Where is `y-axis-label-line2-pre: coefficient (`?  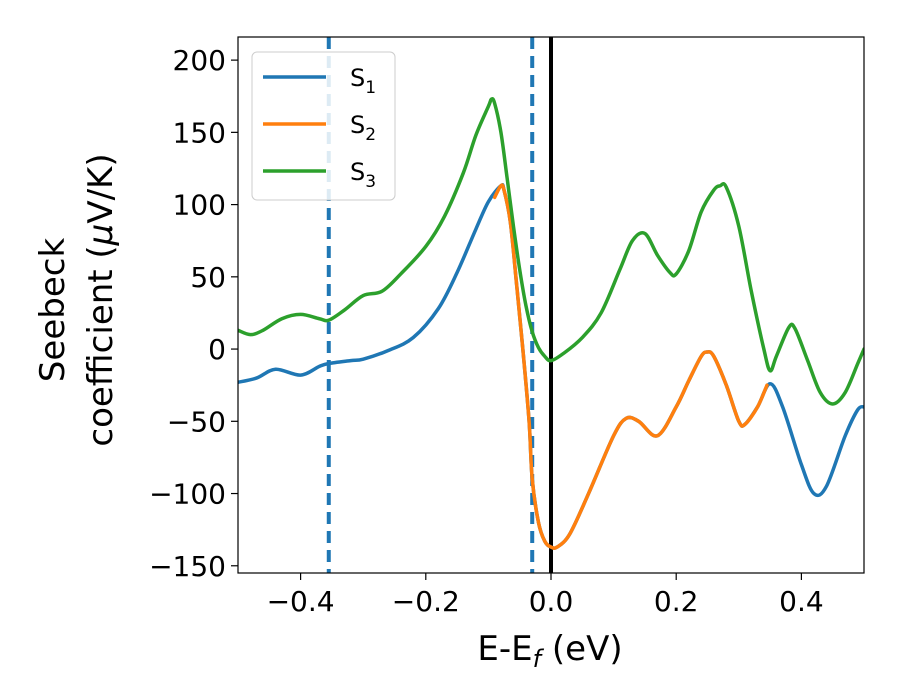 y-axis-label-line2-pre: coefficient ( is located at coordinates (101, 345).